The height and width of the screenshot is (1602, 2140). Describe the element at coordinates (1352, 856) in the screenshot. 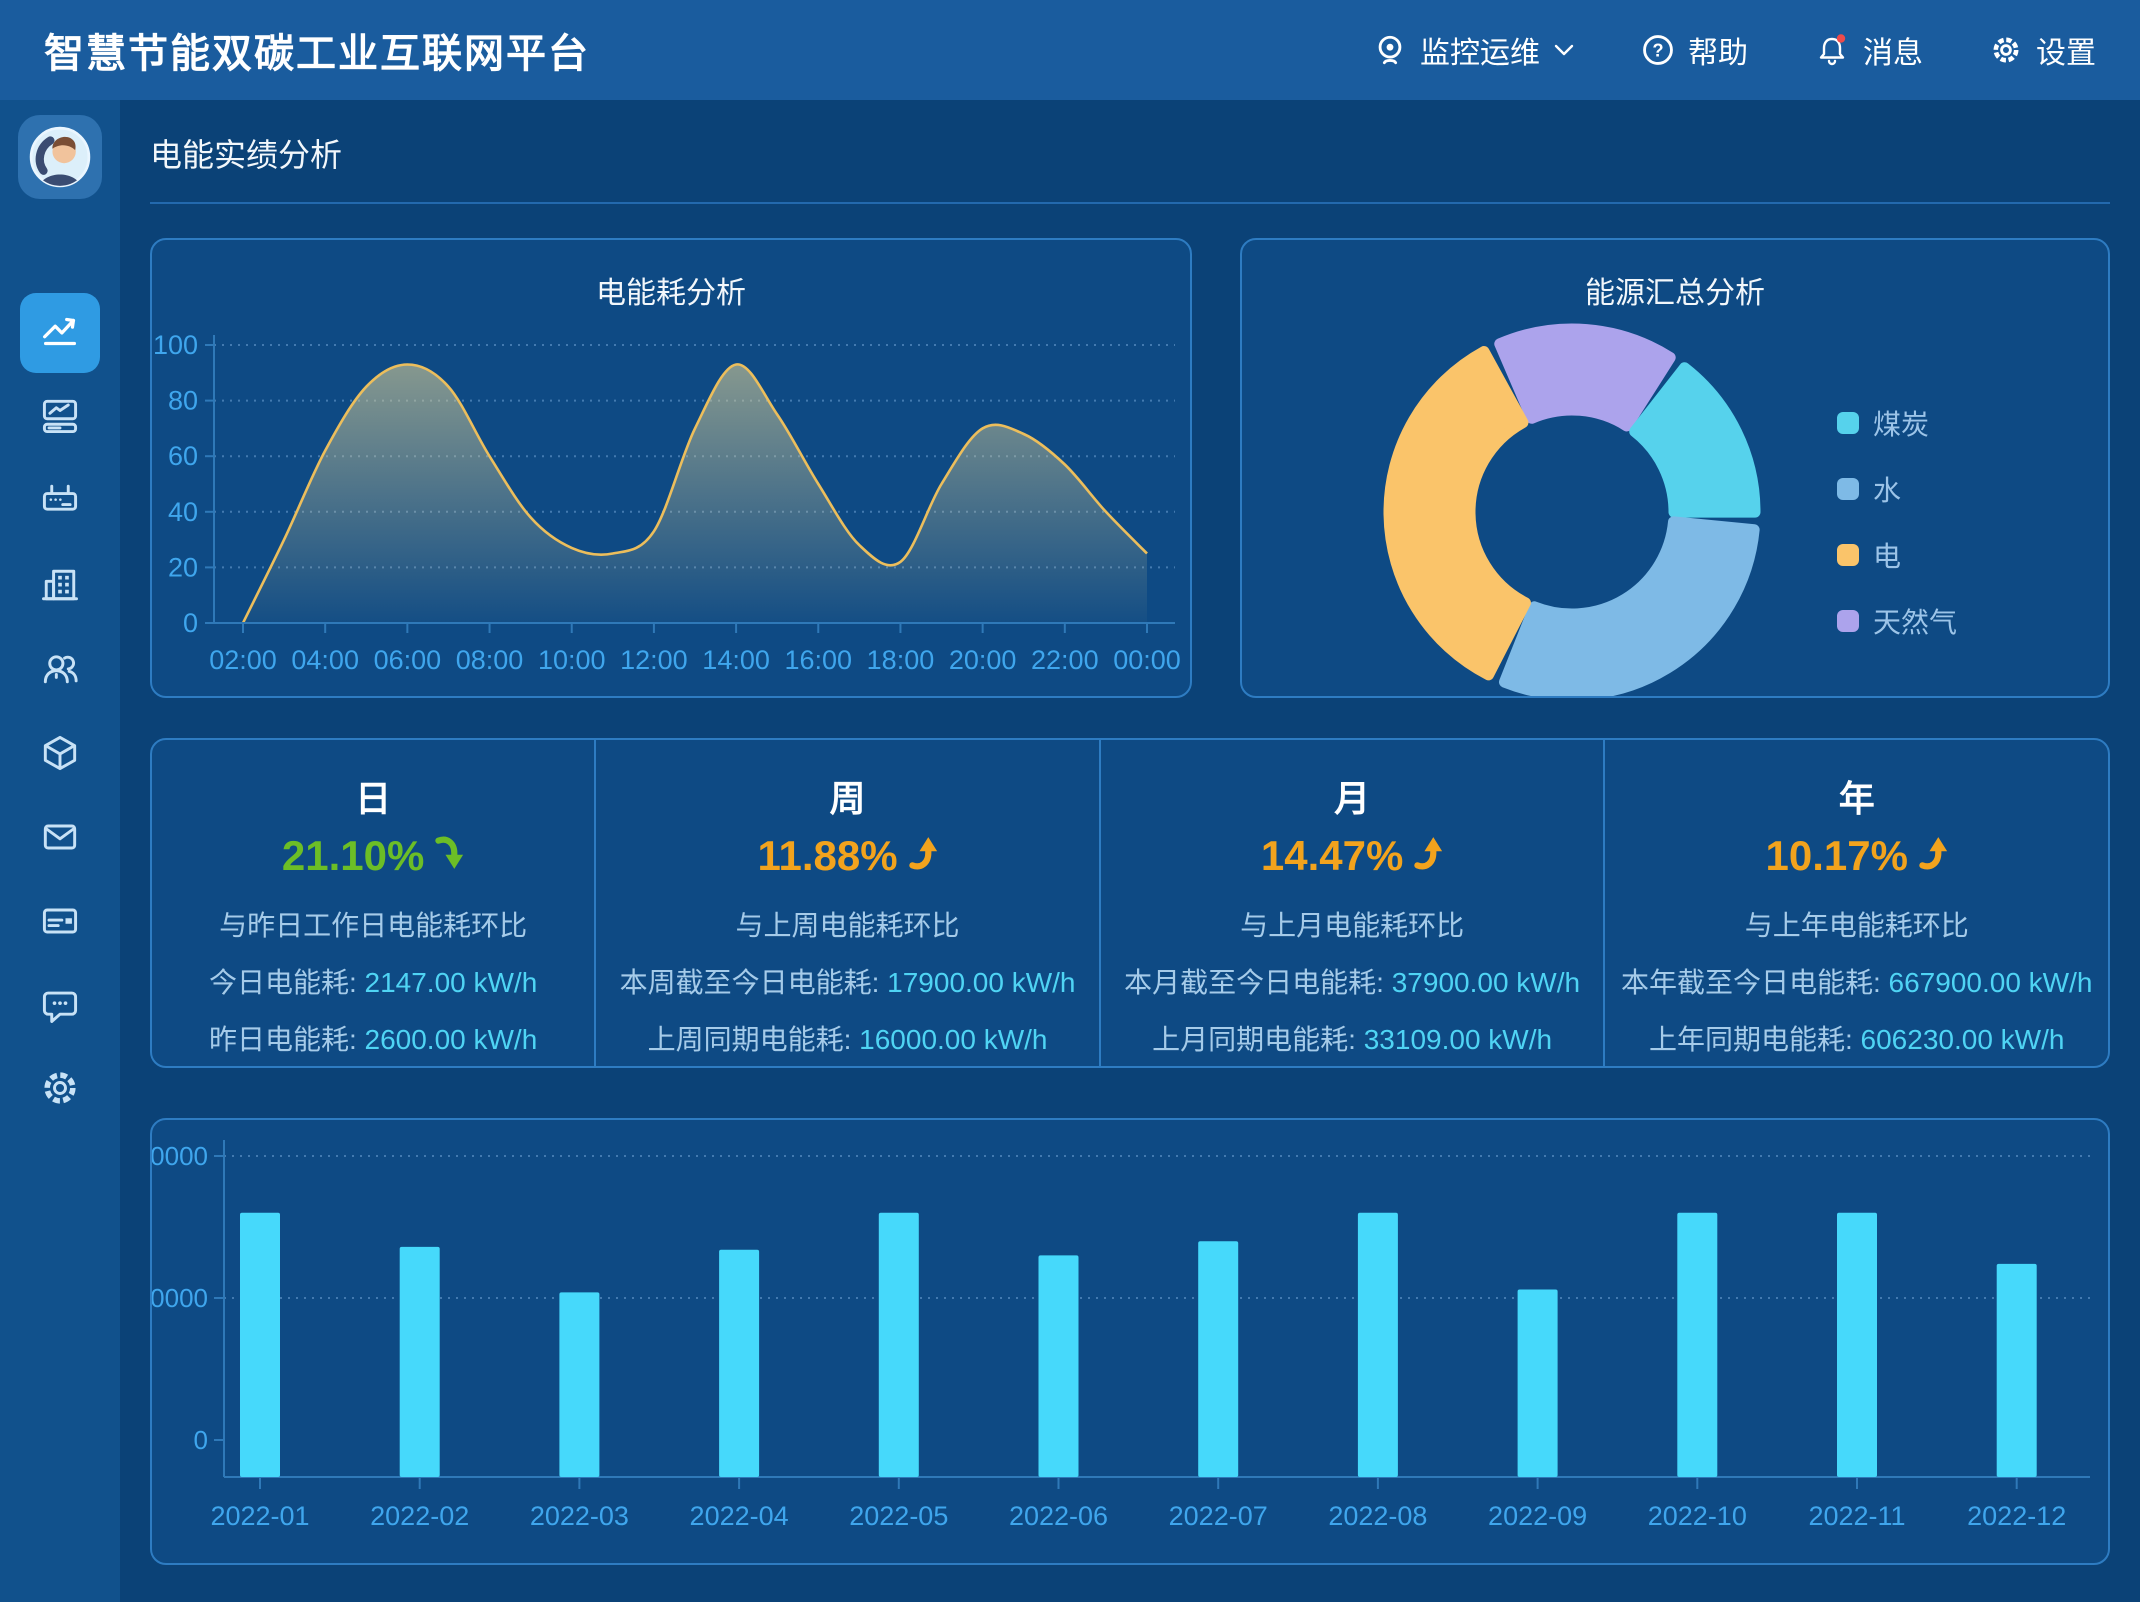

I see `stat-percent: 14.47%` at that location.